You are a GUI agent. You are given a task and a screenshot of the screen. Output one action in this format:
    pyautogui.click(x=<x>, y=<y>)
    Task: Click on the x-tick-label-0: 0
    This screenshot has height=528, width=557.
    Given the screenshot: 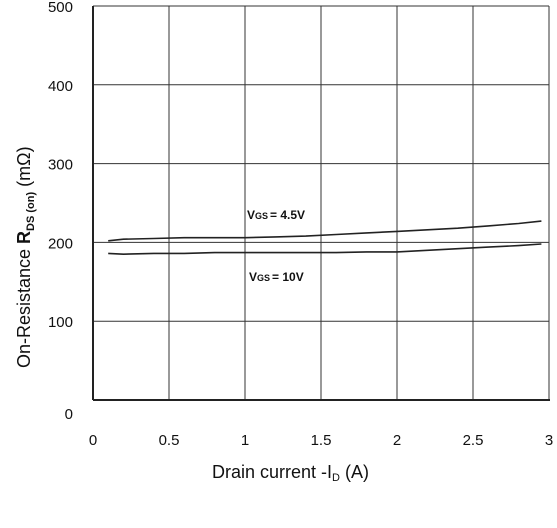 What is the action you would take?
    pyautogui.click(x=93, y=440)
    